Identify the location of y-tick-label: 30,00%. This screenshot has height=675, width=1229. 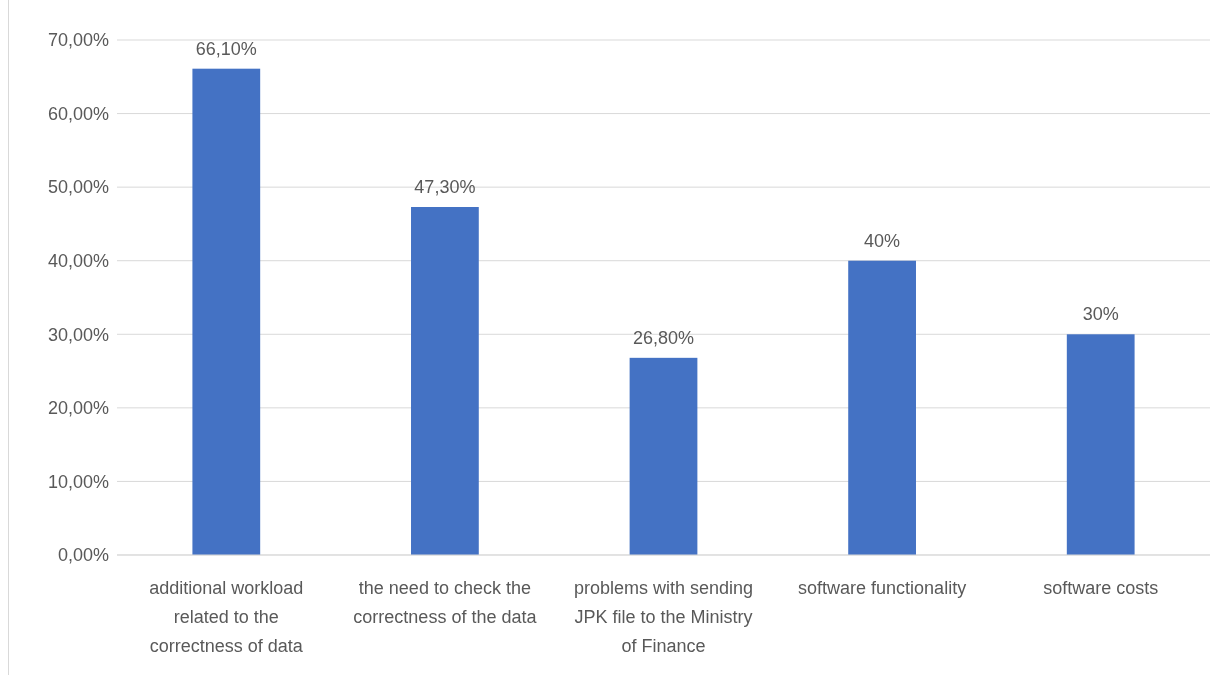
(78, 334).